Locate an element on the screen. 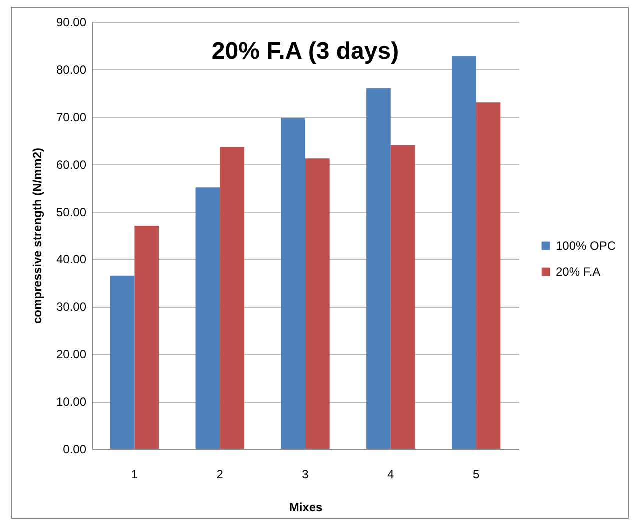  x-tick-label: 2 is located at coordinates (220, 475).